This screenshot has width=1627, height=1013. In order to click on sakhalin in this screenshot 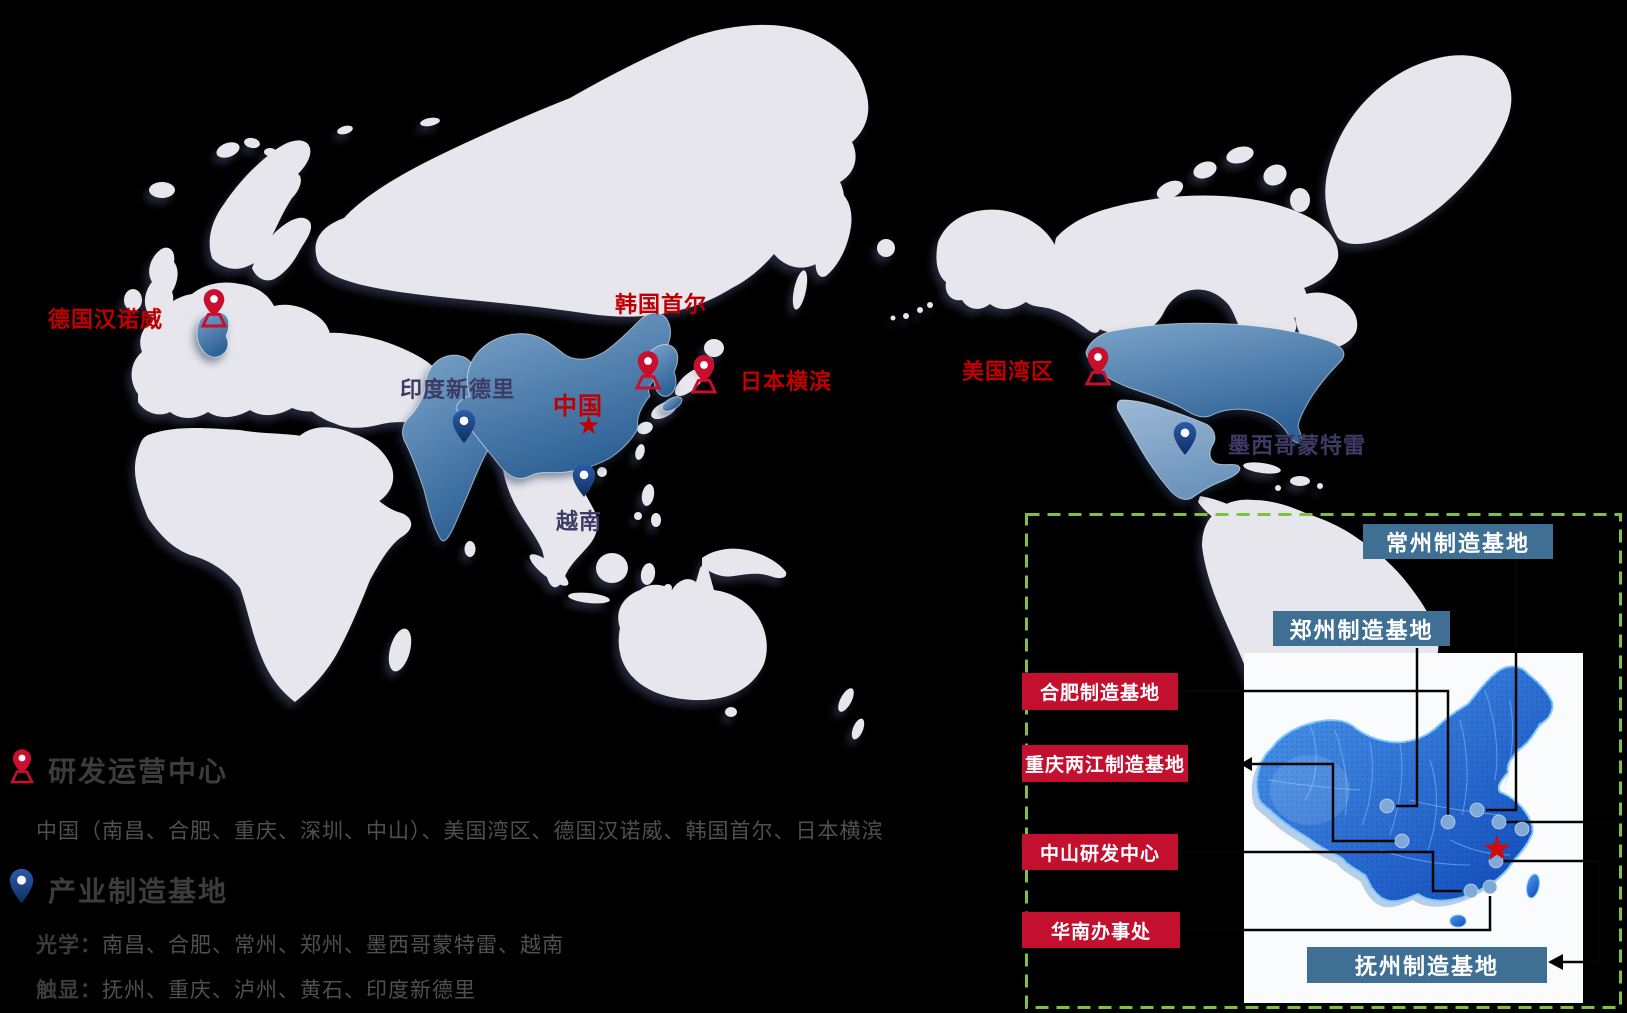, I will do `click(800, 290)`.